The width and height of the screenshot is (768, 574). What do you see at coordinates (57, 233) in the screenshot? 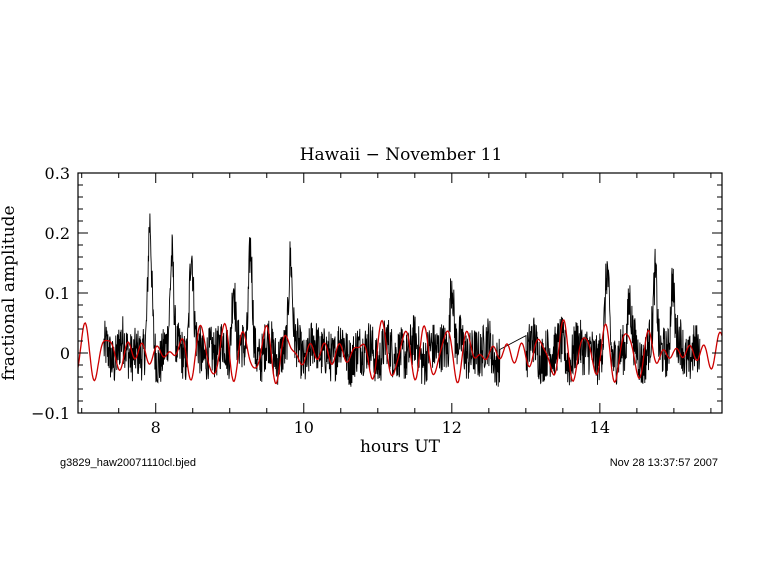
I see `y-tick-label: 0.2` at bounding box center [57, 233].